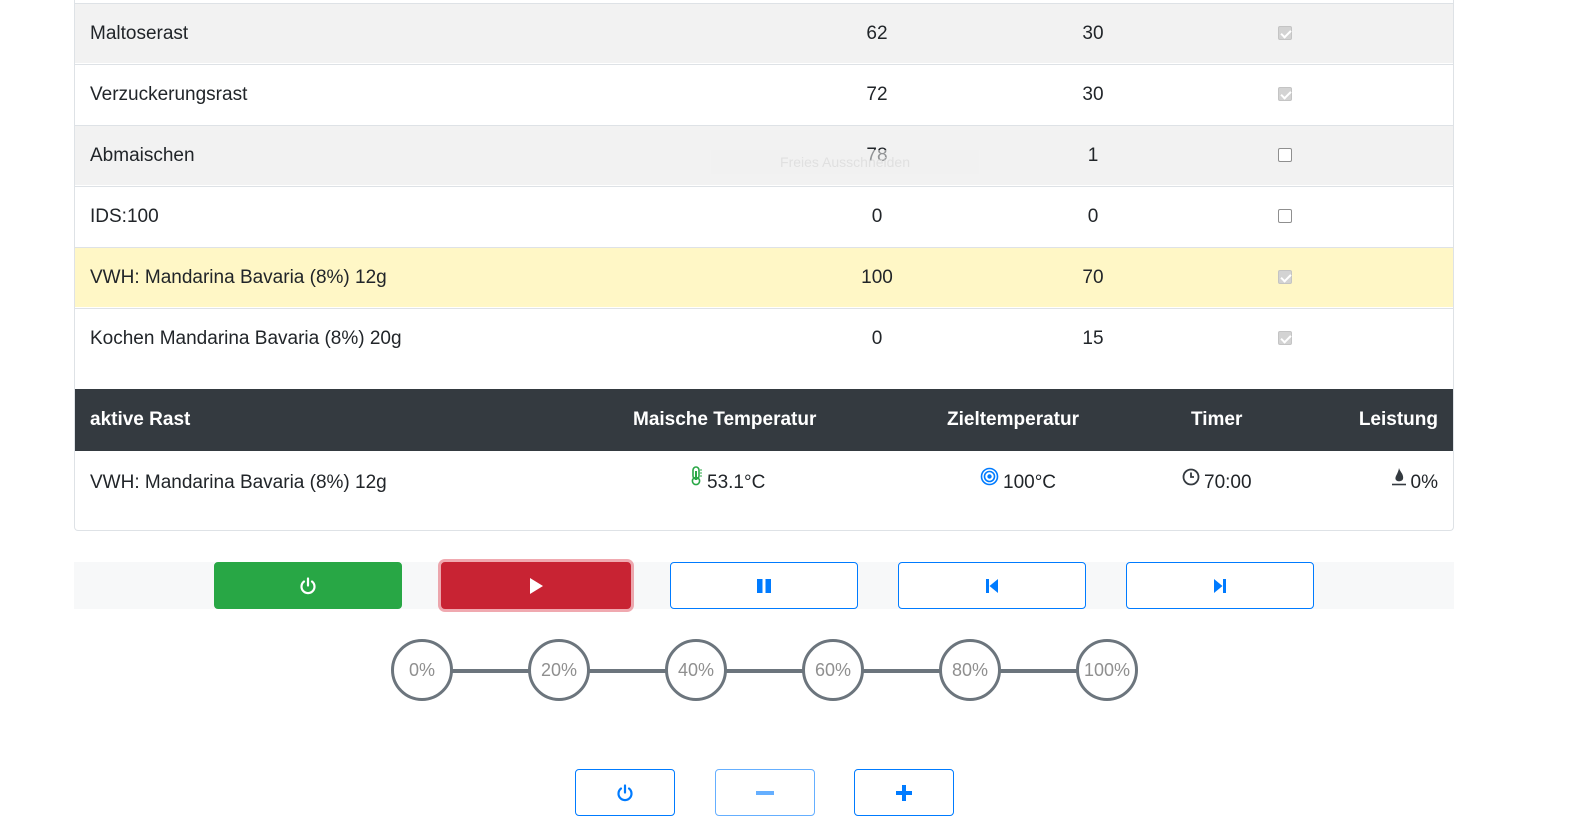 This screenshot has width=1575, height=835. What do you see at coordinates (1228, 483) in the screenshot?
I see `timer-value: 70:00` at bounding box center [1228, 483].